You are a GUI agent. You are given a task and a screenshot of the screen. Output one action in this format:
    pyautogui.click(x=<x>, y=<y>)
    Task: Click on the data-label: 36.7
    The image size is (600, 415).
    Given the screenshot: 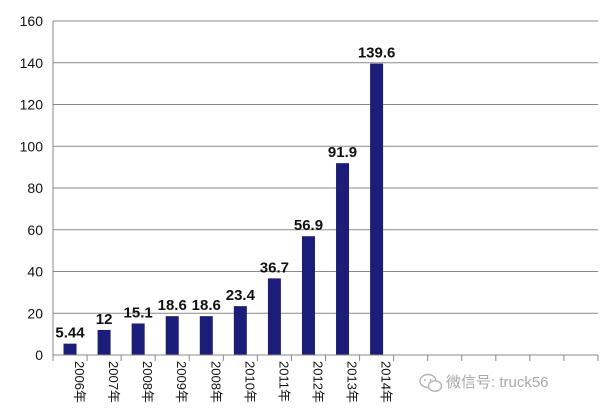 What is the action you would take?
    pyautogui.click(x=274, y=267)
    